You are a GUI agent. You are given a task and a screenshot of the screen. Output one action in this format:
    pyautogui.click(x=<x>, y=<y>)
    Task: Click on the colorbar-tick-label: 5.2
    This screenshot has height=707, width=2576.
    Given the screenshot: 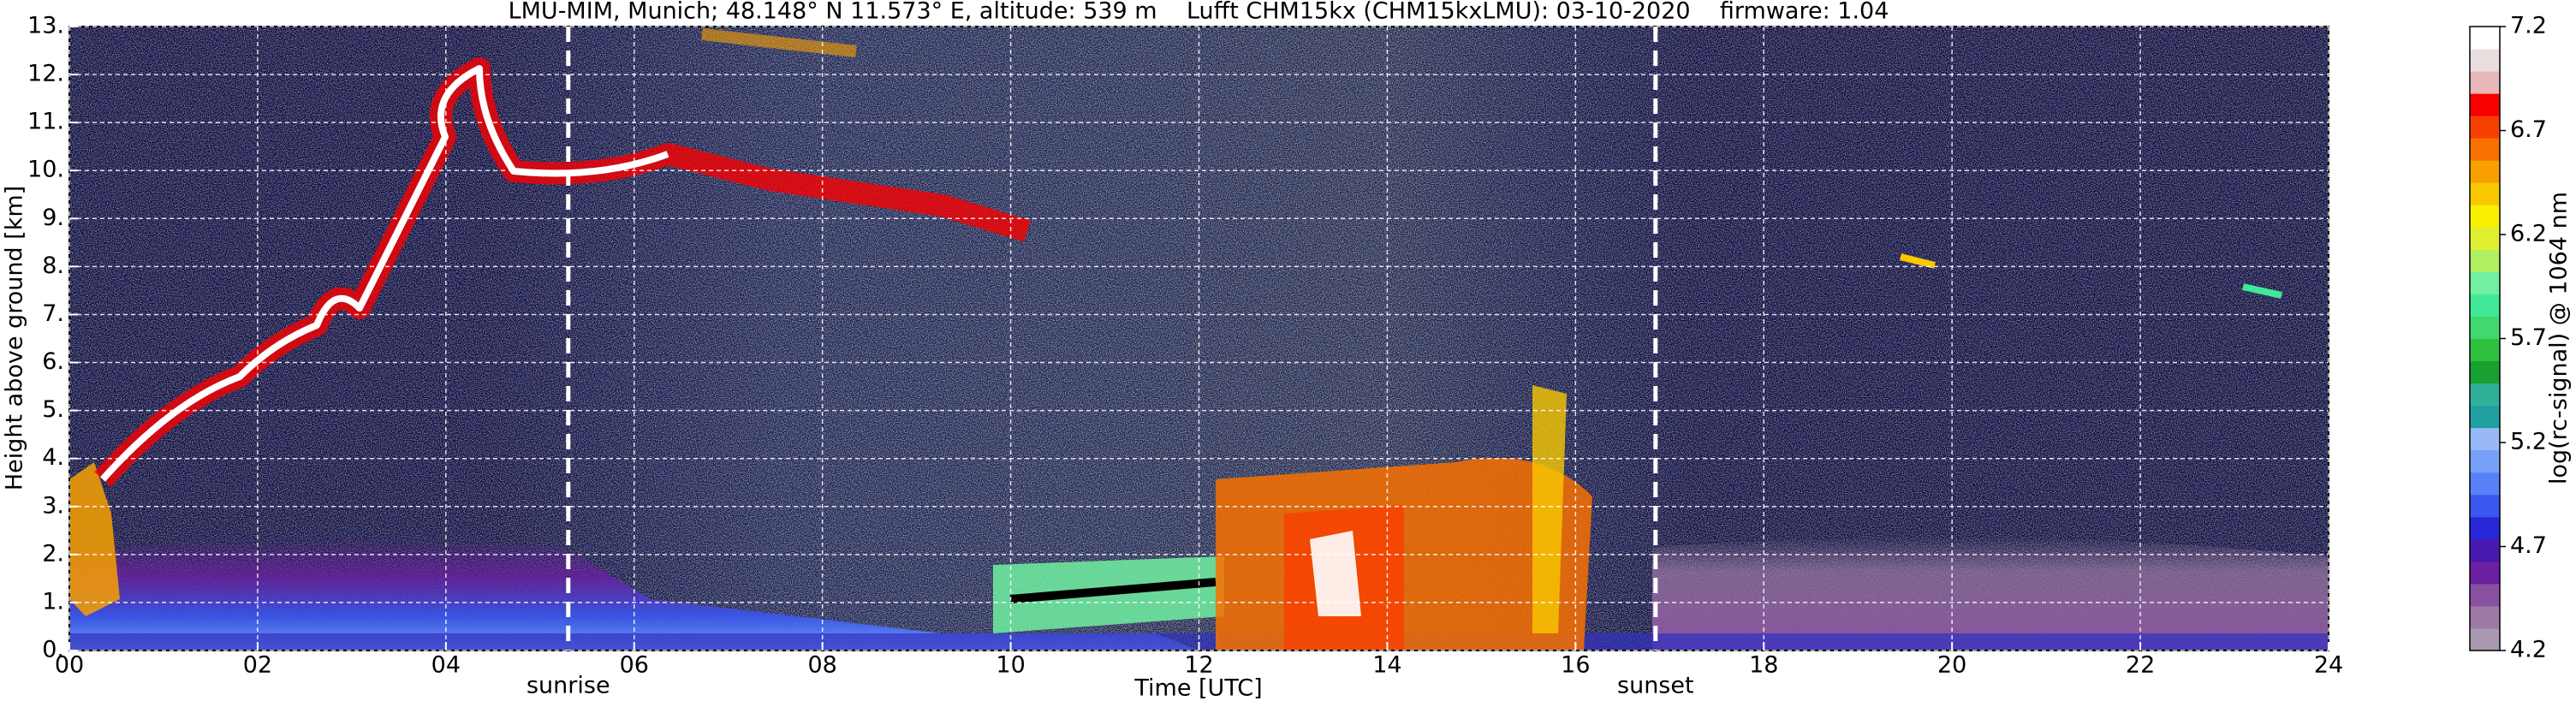 What is the action you would take?
    pyautogui.click(x=2529, y=442)
    